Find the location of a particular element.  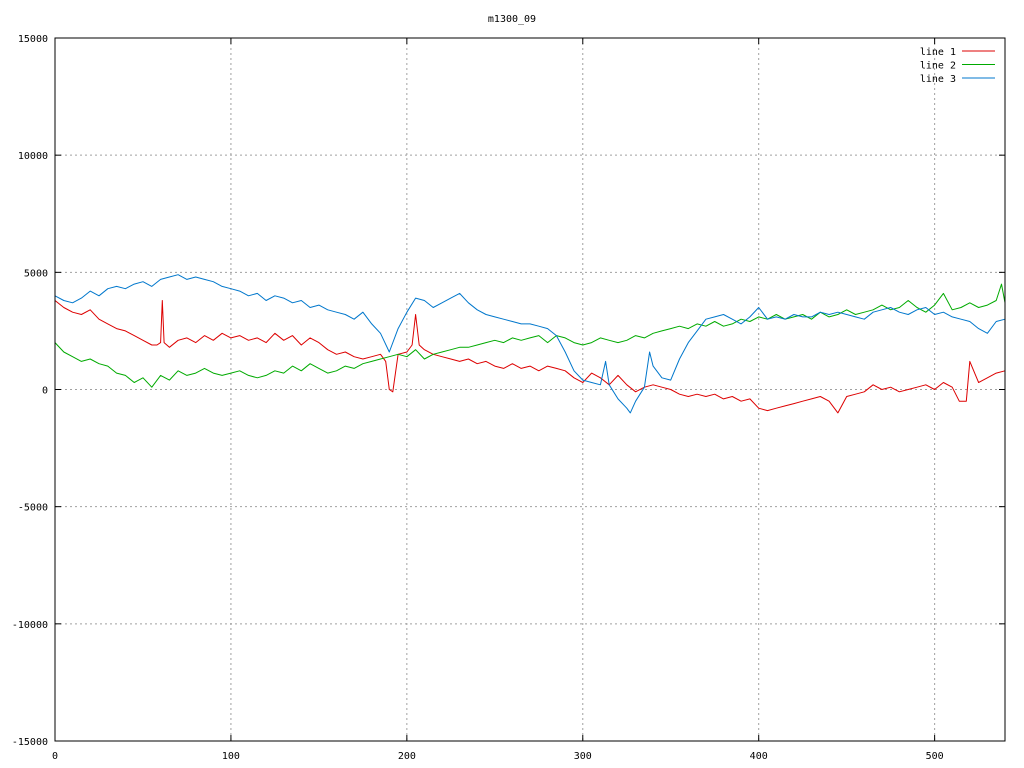

chart-title: m1300_09 is located at coordinates (512, 19).